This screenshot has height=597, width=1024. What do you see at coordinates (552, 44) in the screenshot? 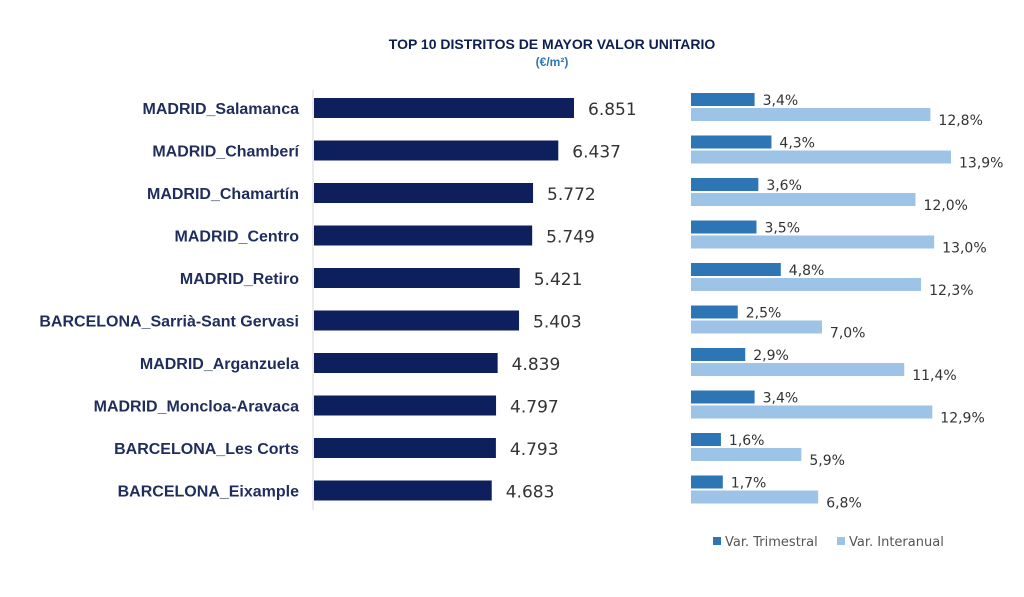
I see `chart-title: TOP 10 DISTRITOS DE MAYOR VALOR UNITARIO` at bounding box center [552, 44].